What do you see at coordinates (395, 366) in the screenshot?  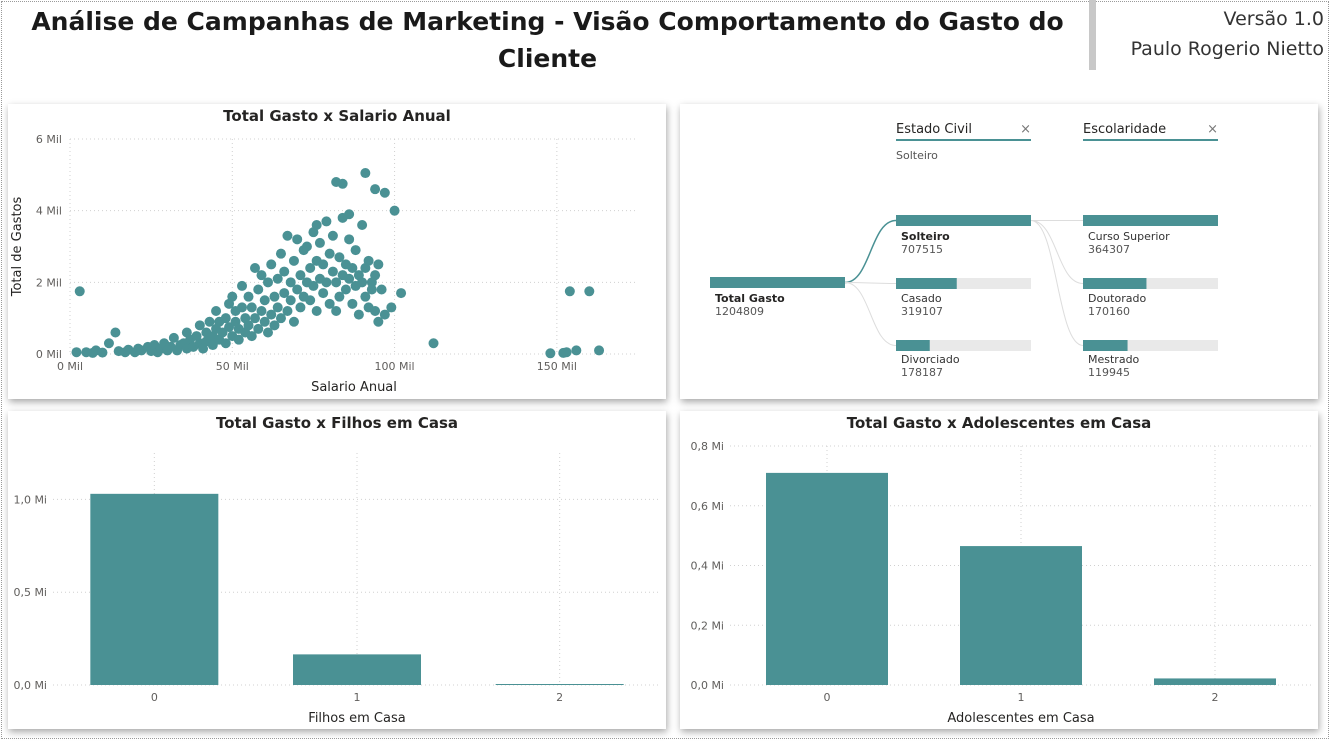 I see `x-tick-label: 100 Mil` at bounding box center [395, 366].